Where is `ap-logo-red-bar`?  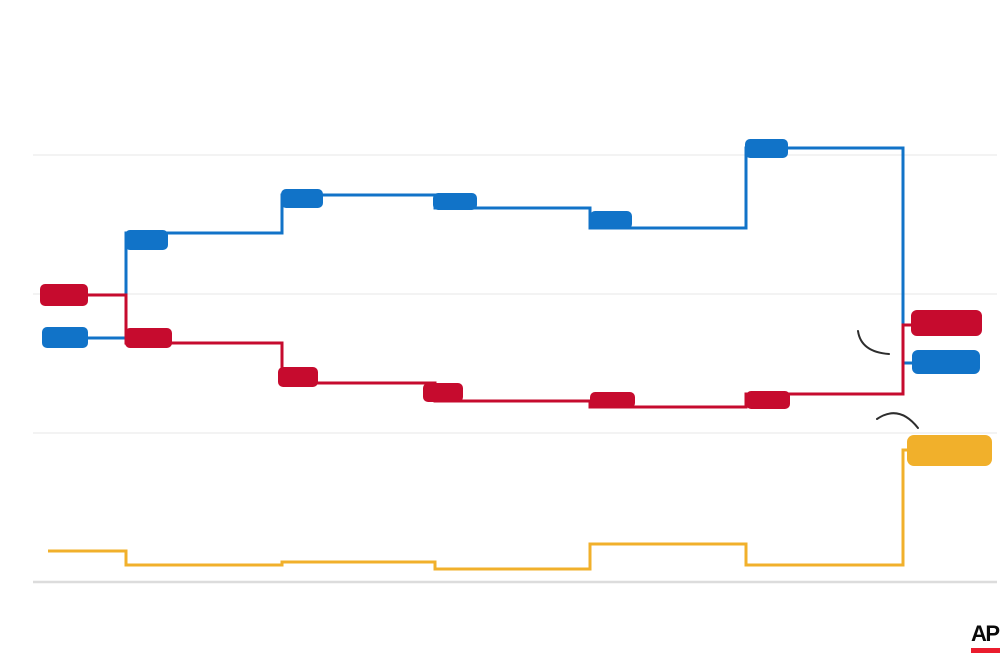
ap-logo-red-bar is located at coordinates (985, 650).